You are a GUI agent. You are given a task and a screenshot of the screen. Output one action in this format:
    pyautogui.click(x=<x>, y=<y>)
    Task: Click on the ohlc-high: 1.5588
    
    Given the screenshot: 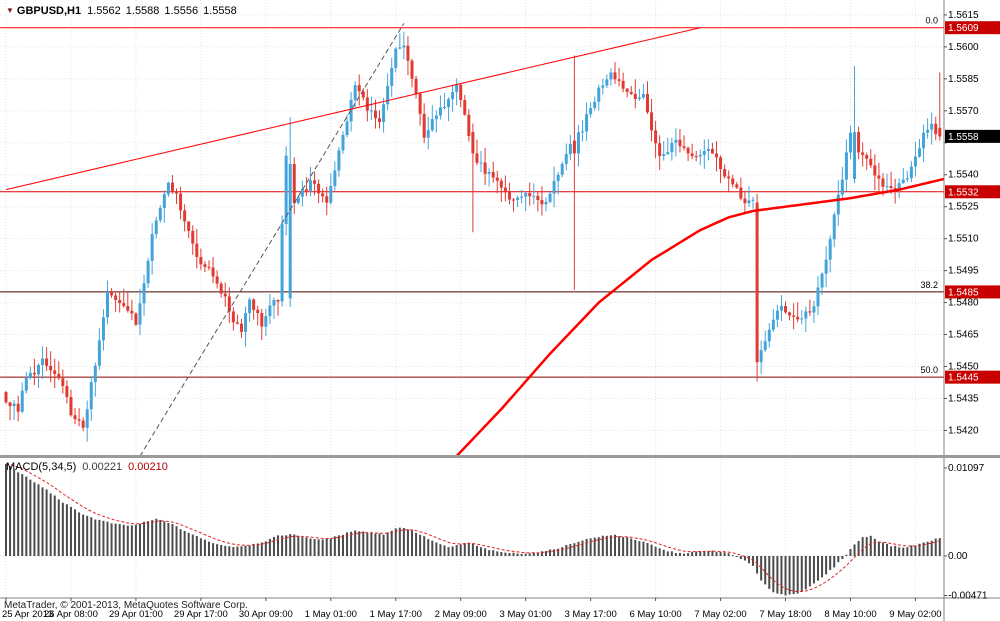 What is the action you would take?
    pyautogui.click(x=142, y=11)
    